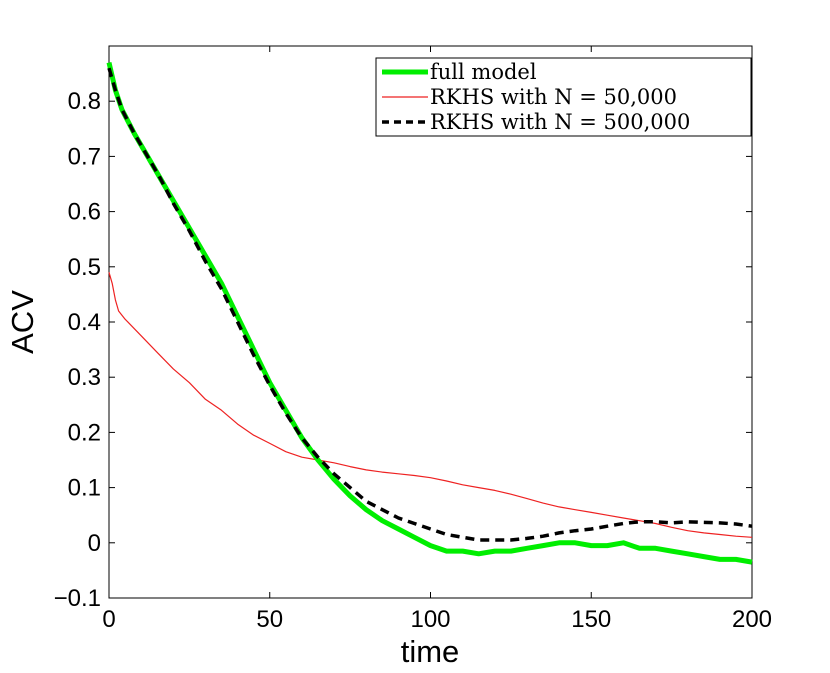  I want to click on x-tick-label: 150, so click(591, 619).